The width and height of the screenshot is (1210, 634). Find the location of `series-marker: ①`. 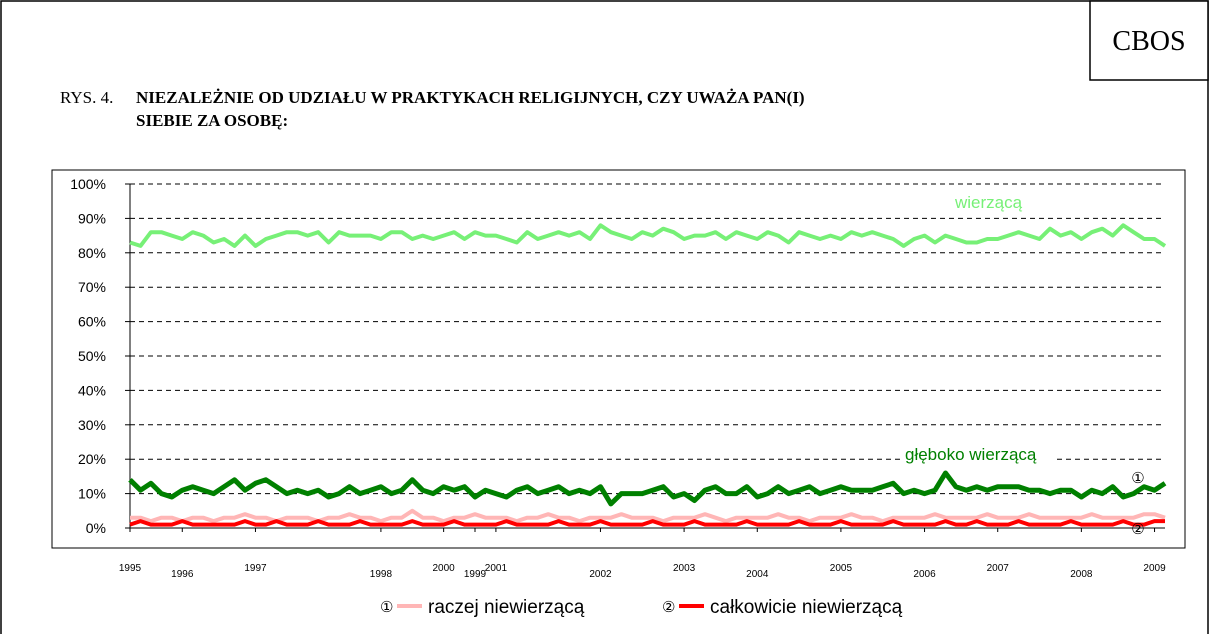

series-marker: ① is located at coordinates (1137, 478).